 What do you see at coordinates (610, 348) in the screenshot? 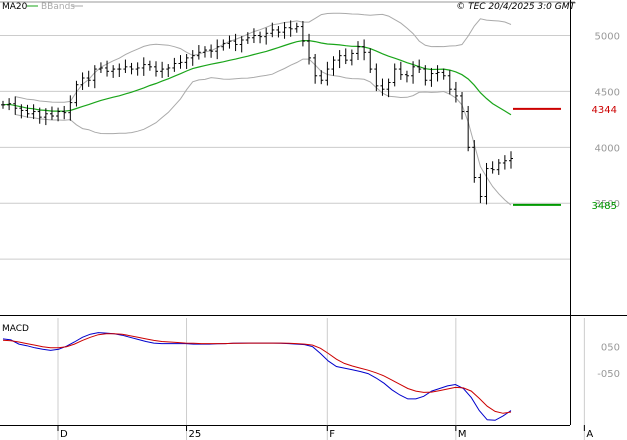
I see `macd-tick-label: 050` at bounding box center [610, 348].